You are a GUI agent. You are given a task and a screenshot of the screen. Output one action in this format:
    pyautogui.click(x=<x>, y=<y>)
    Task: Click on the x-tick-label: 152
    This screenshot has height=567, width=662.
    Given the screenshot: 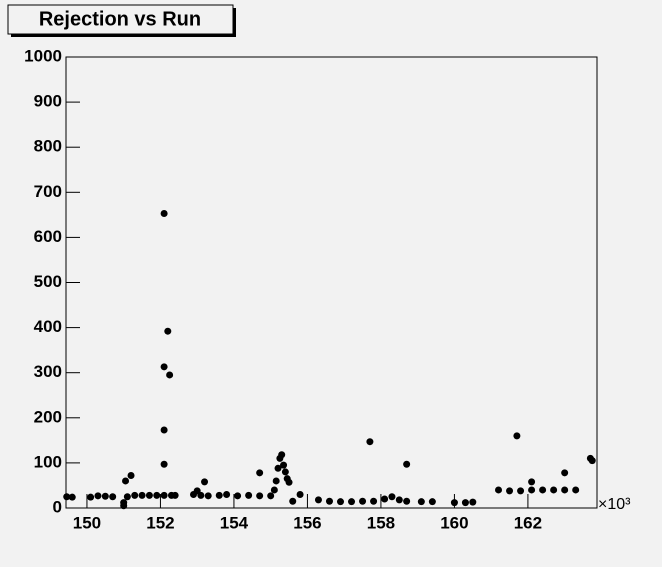 What is the action you would take?
    pyautogui.click(x=160, y=522)
    